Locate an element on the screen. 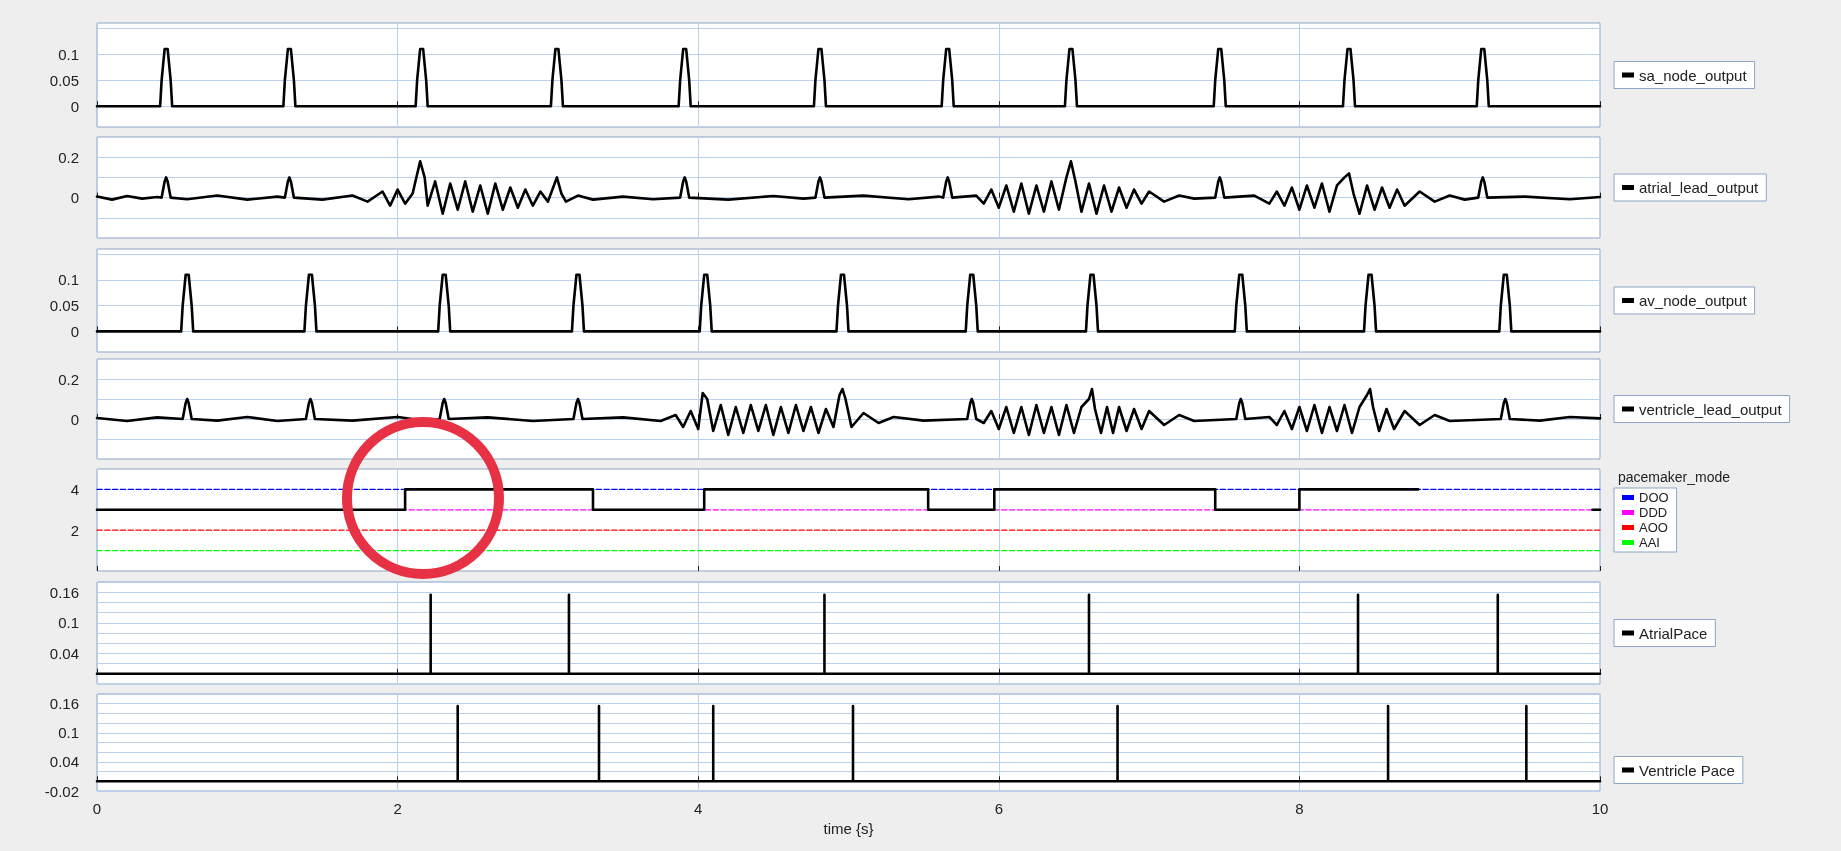 The image size is (1841, 851). legend-label: DOO is located at coordinates (1654, 497).